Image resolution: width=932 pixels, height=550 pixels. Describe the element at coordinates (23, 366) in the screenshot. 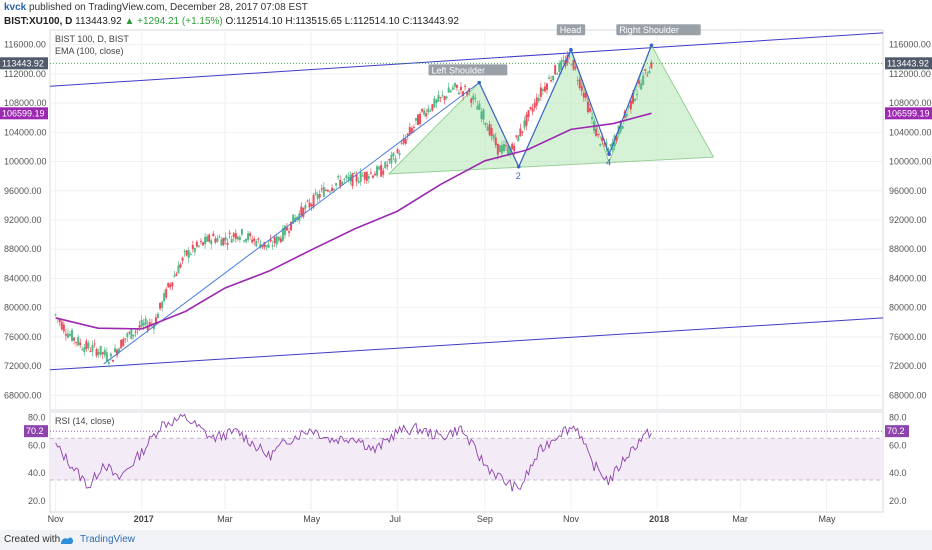

I see `price-axis-left-tick: 72000.00` at that location.